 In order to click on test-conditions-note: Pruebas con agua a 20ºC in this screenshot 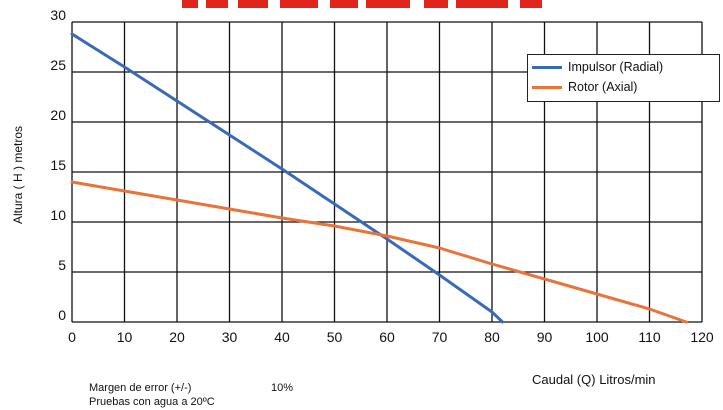, I will do `click(152, 402)`.